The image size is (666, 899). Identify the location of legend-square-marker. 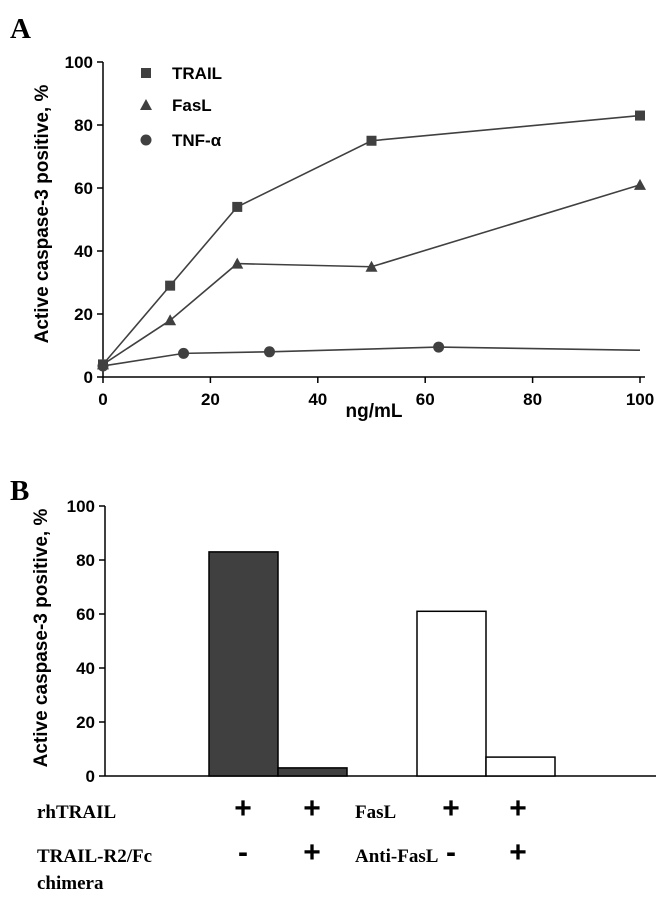
(146, 73).